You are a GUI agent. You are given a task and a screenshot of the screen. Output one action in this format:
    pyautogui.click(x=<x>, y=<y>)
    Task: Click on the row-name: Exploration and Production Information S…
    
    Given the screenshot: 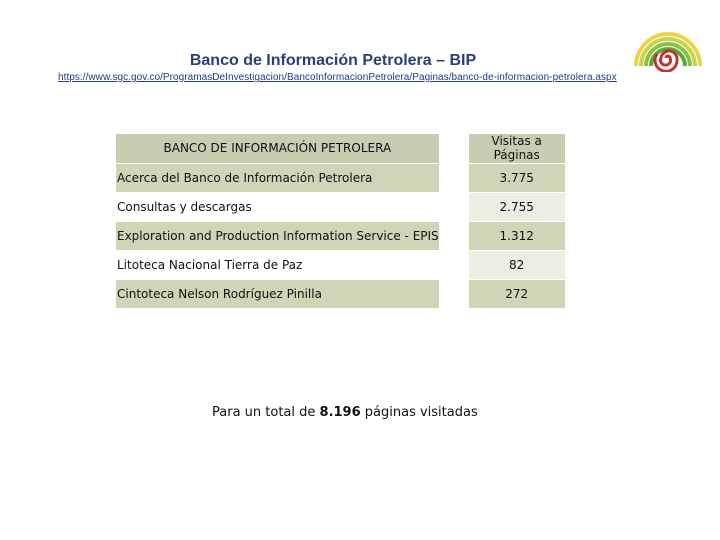 What is the action you would take?
    pyautogui.click(x=292, y=236)
    